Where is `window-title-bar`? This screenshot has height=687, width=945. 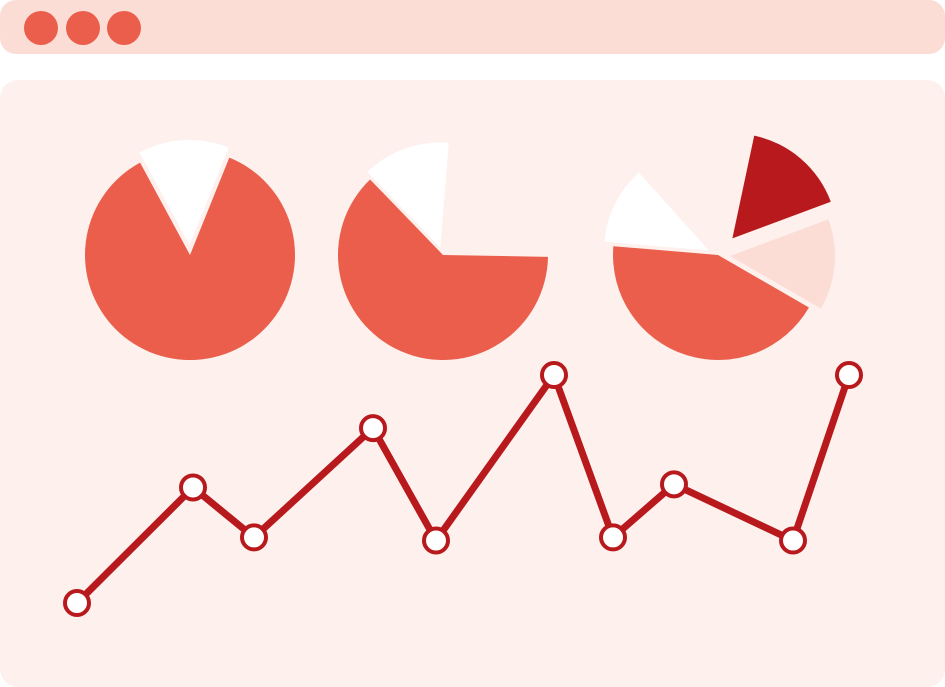 window-title-bar is located at coordinates (472, 27).